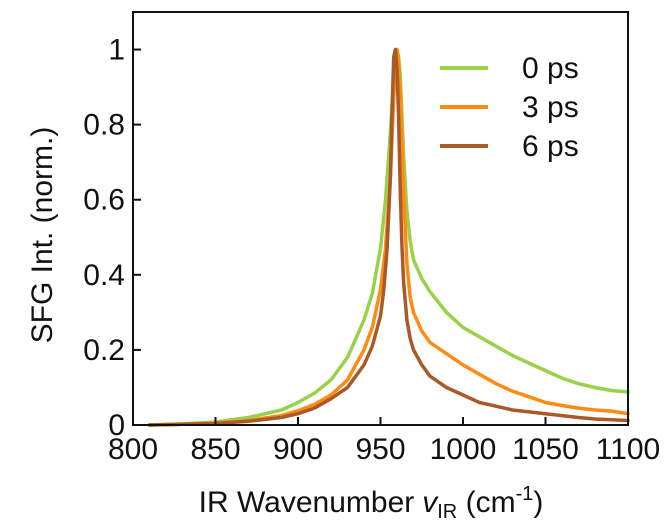  What do you see at coordinates (380, 449) in the screenshot?
I see `x-tick-label: 950` at bounding box center [380, 449].